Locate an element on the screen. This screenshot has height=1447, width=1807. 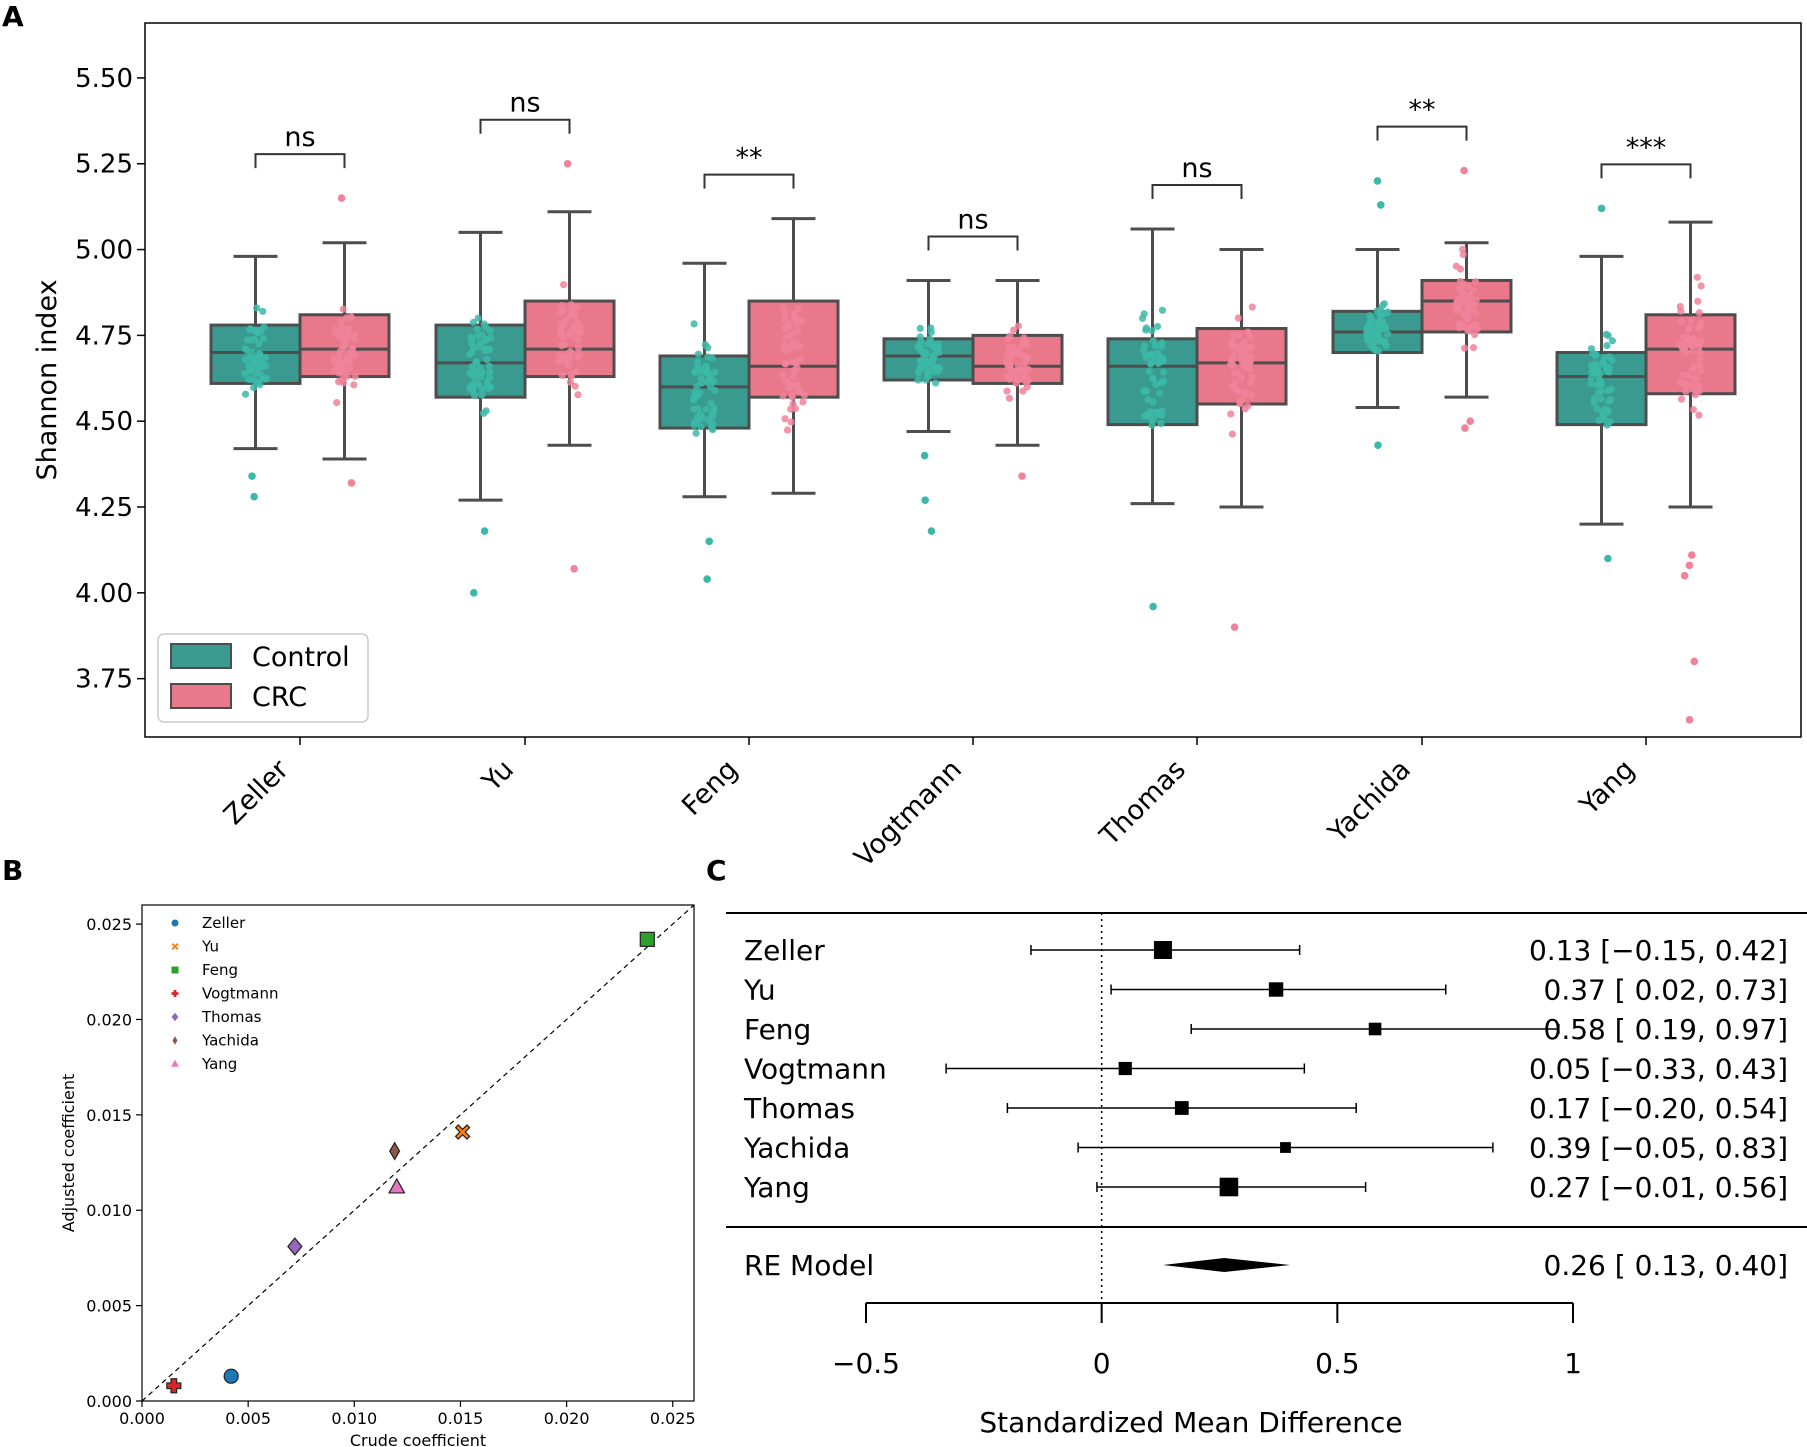
study-name: Yu is located at coordinates (759, 990).